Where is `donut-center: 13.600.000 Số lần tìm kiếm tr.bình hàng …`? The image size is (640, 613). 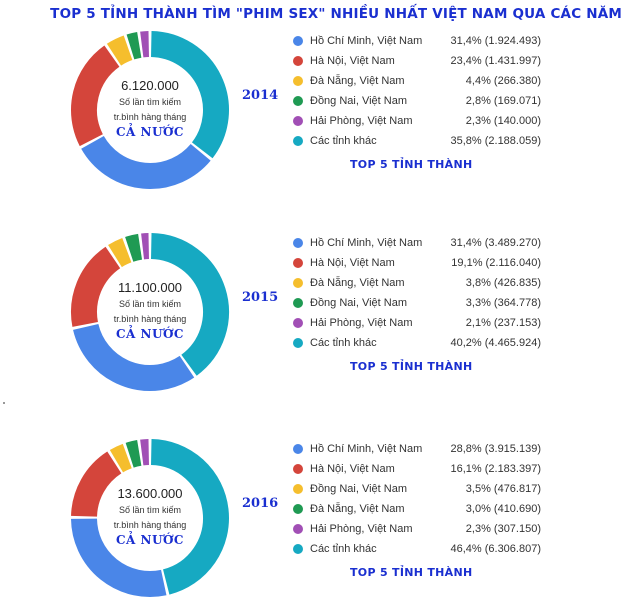
donut-center: 13.600.000 Số lần tìm kiếm tr.bình hàng … is located at coordinates (150, 516).